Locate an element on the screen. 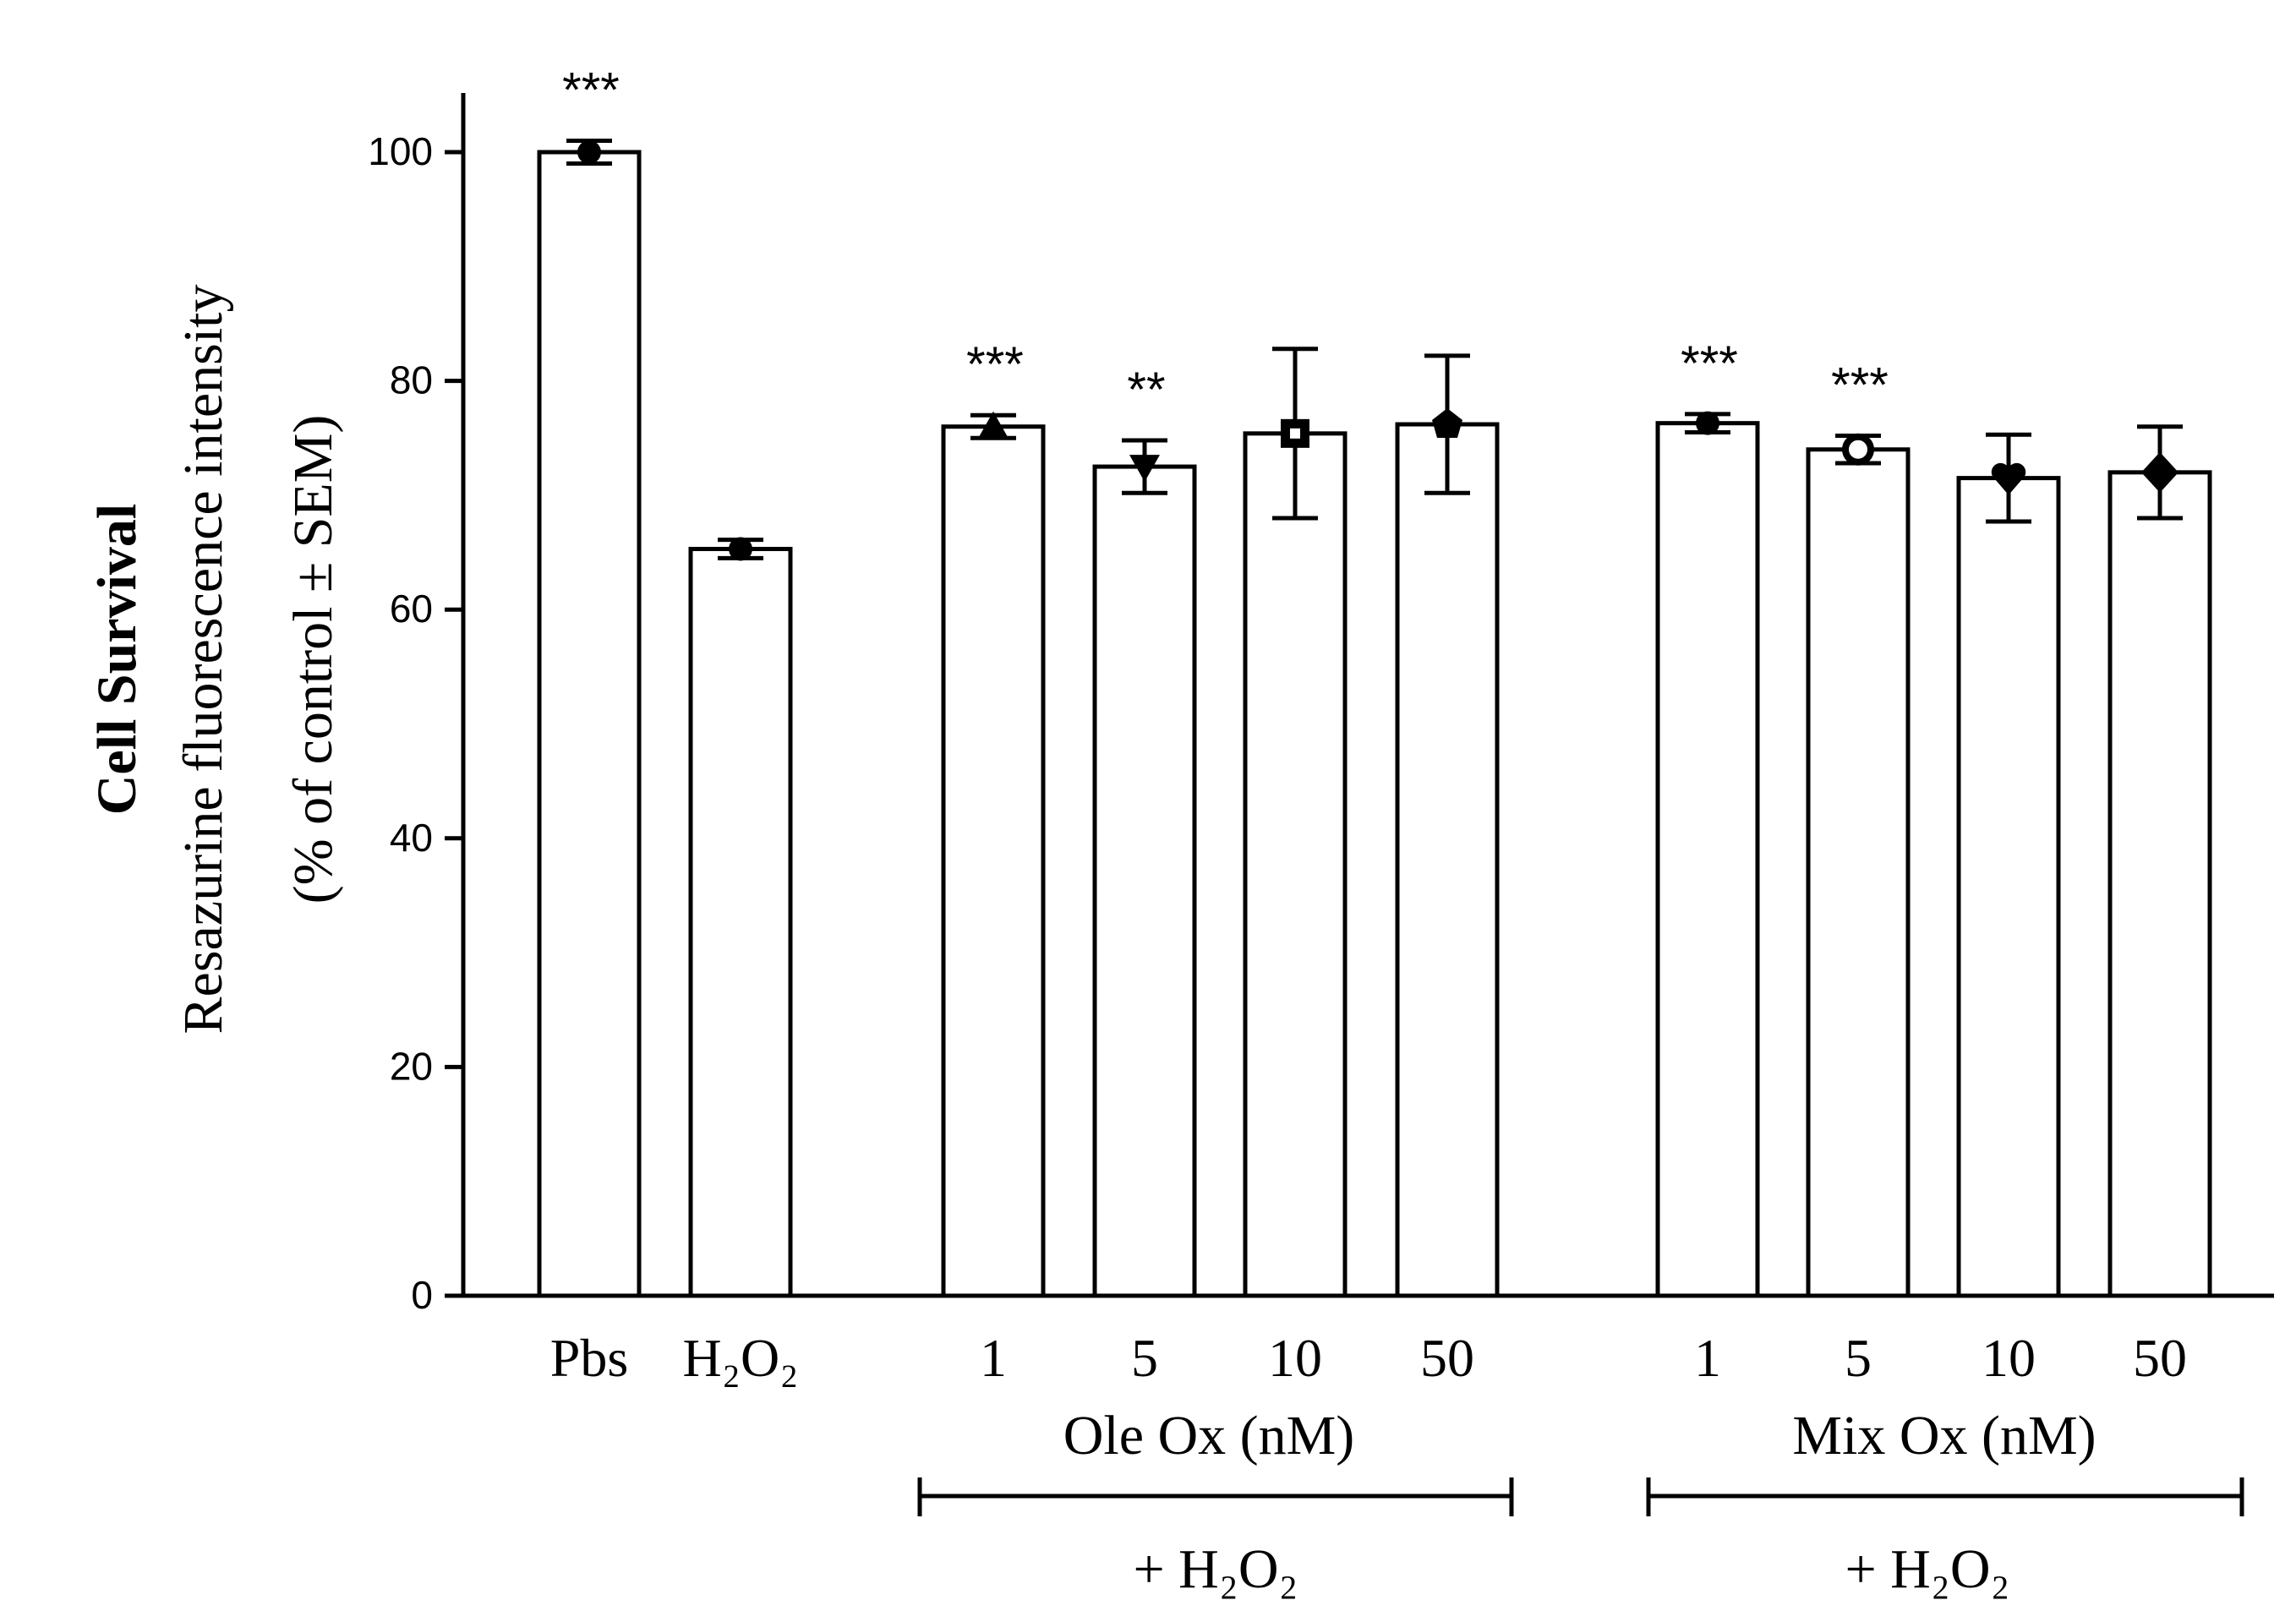 This screenshot has width=2296, height=1622. significance-label: ** is located at coordinates (1146, 390).